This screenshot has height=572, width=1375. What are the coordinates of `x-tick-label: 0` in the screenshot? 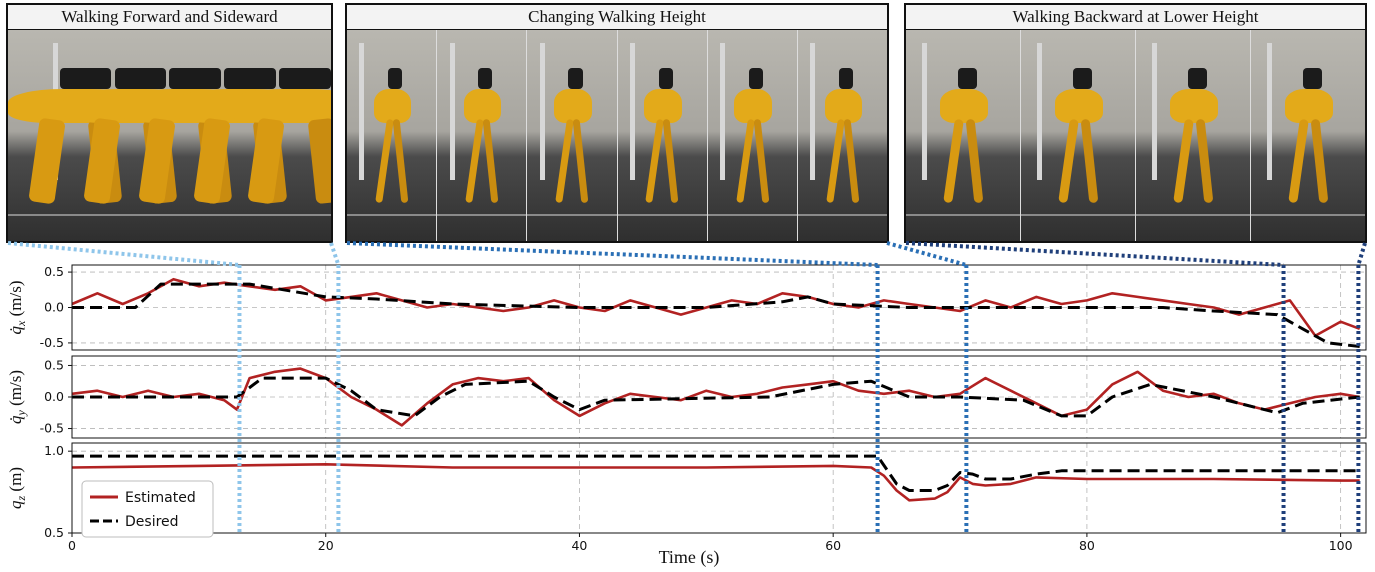 It's located at (72, 545).